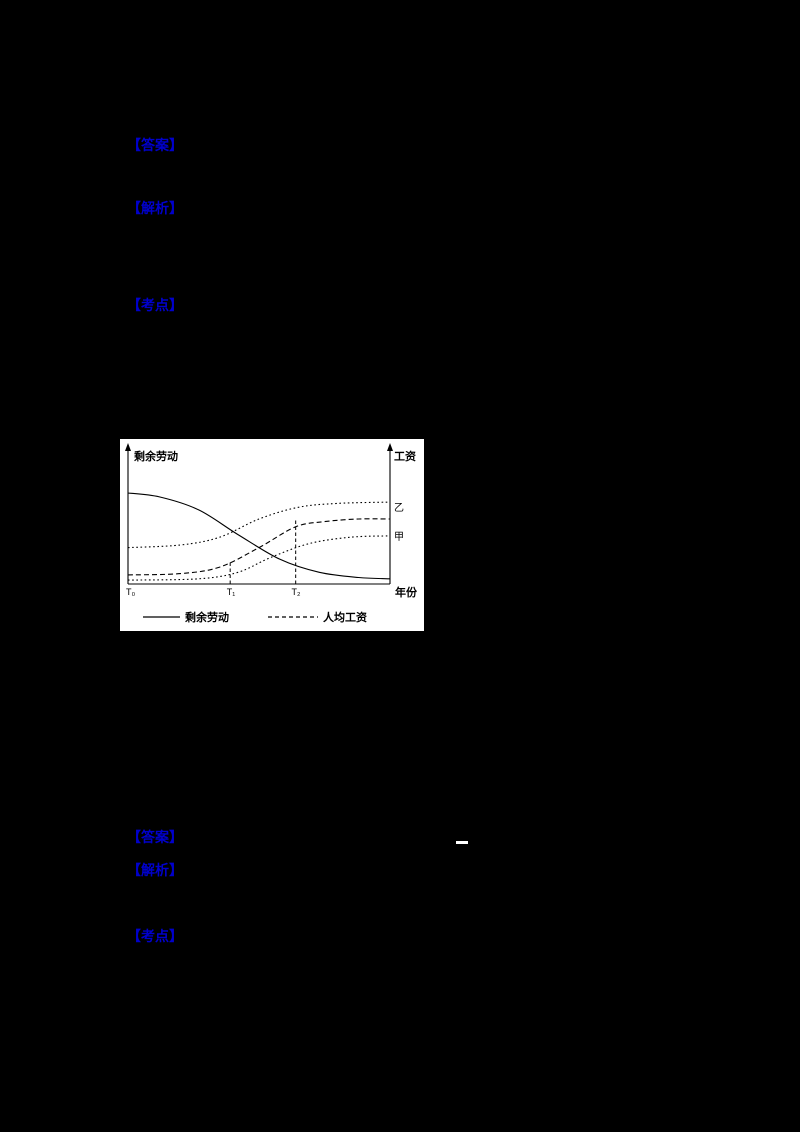 The width and height of the screenshot is (800, 1132). I want to click on x-axis-label: 年份, so click(406, 592).